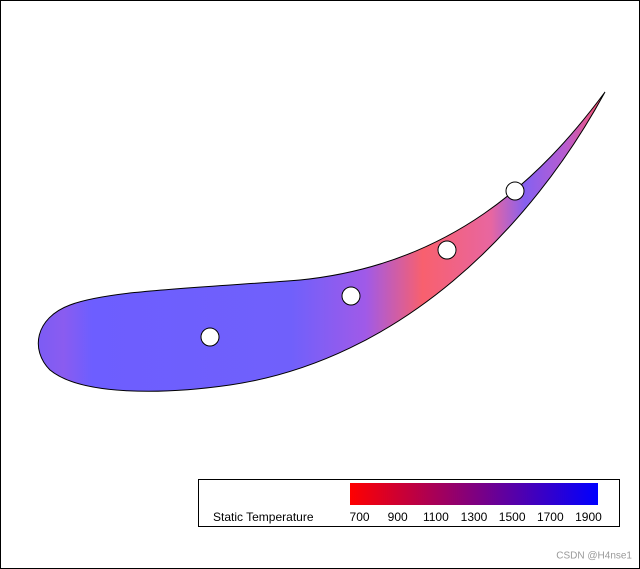 This screenshot has width=640, height=569. What do you see at coordinates (550, 517) in the screenshot?
I see `colorbar-tick-label: 1700` at bounding box center [550, 517].